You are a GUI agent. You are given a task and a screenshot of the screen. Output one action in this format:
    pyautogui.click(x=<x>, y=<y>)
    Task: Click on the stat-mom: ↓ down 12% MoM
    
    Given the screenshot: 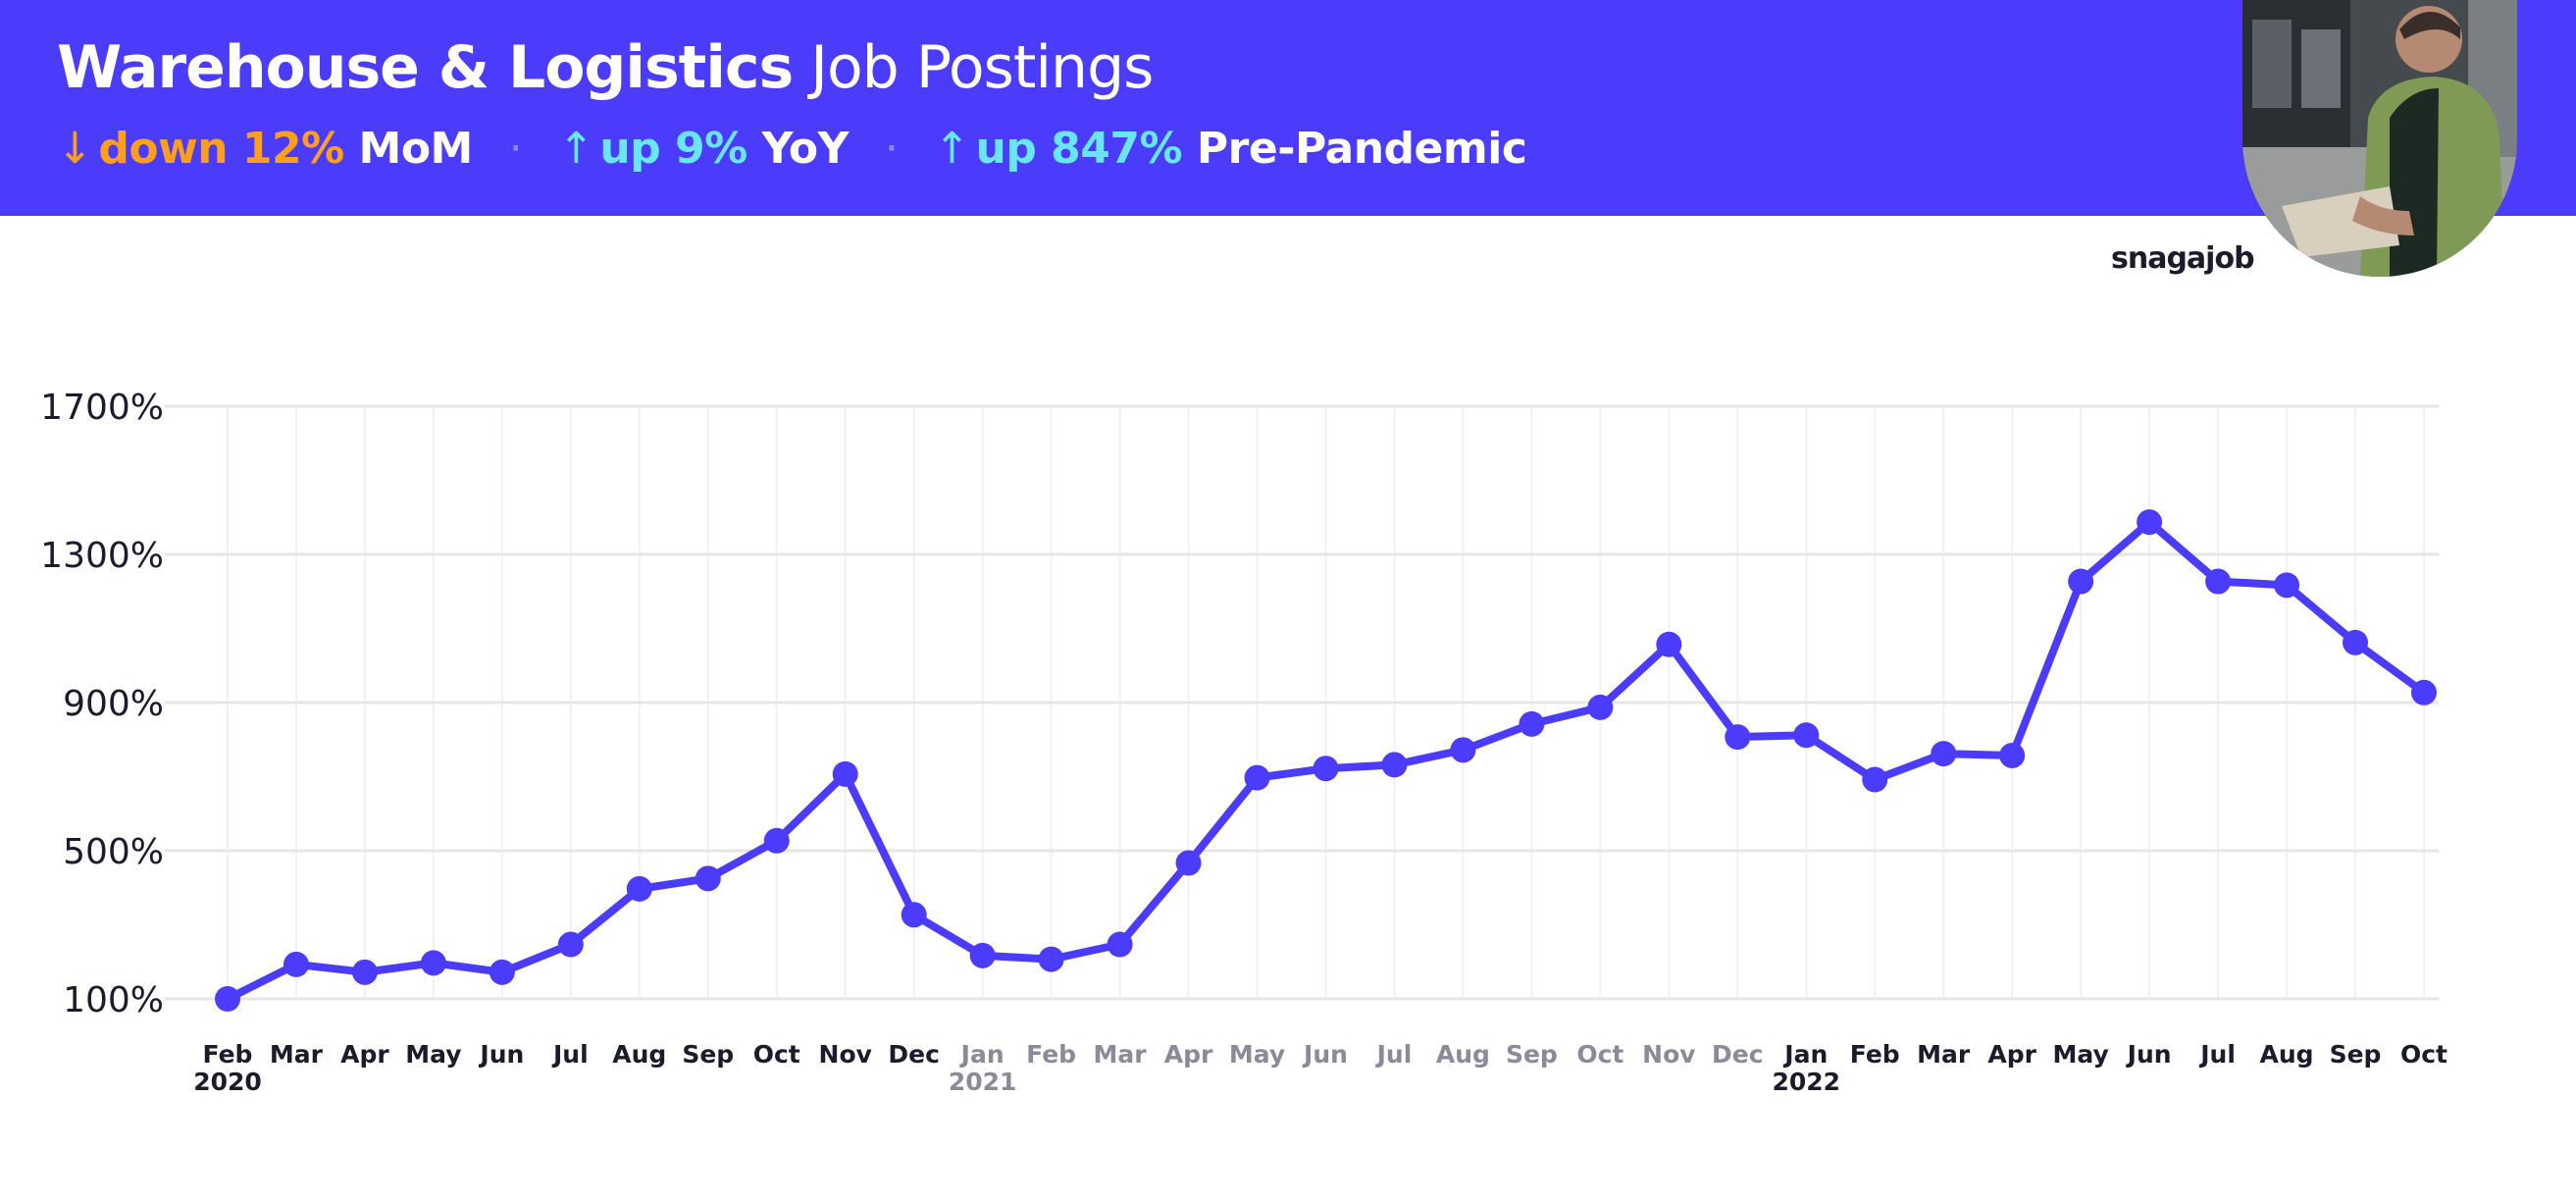 What is the action you would take?
    pyautogui.click(x=272, y=149)
    